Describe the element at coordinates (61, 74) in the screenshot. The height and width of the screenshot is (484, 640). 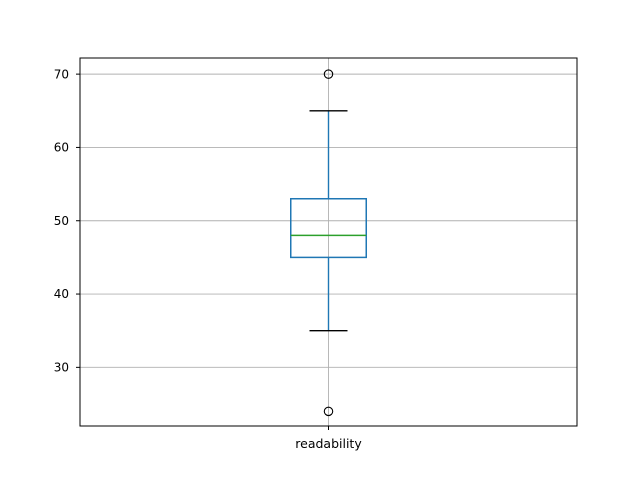
I see `y-tick-label: 70` at that location.